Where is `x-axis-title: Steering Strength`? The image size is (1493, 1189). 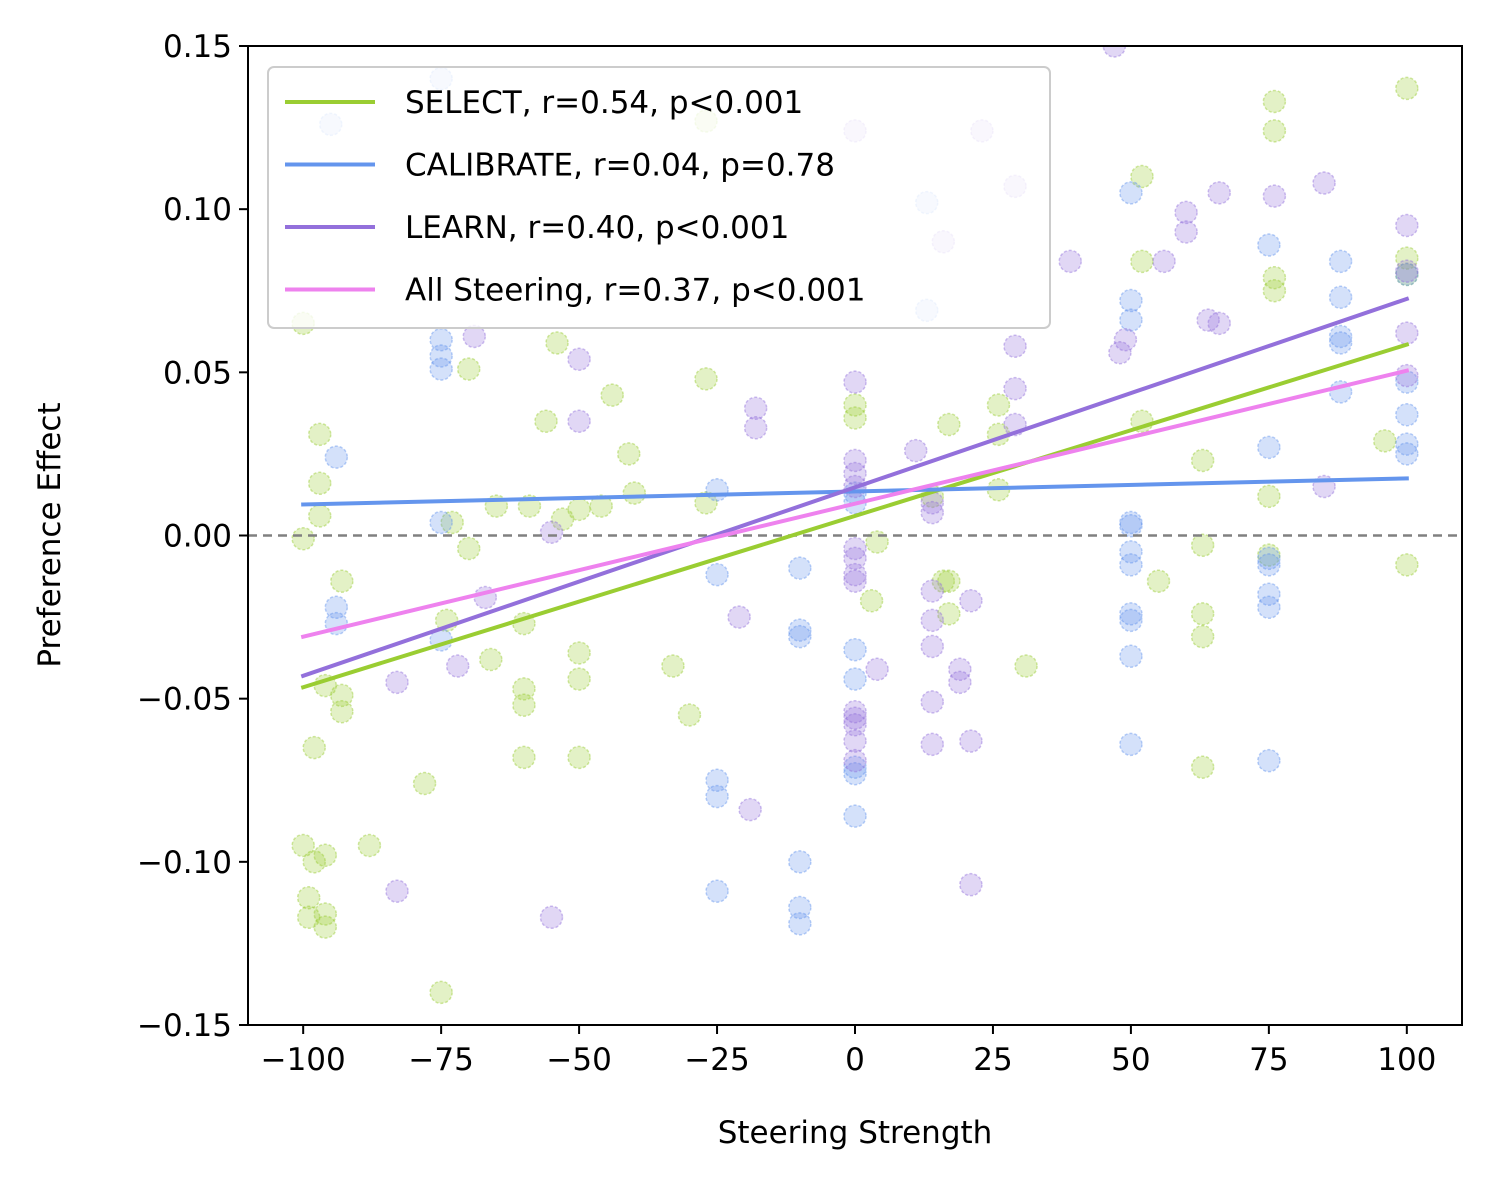
x-axis-title: Steering Strength is located at coordinates (855, 1133).